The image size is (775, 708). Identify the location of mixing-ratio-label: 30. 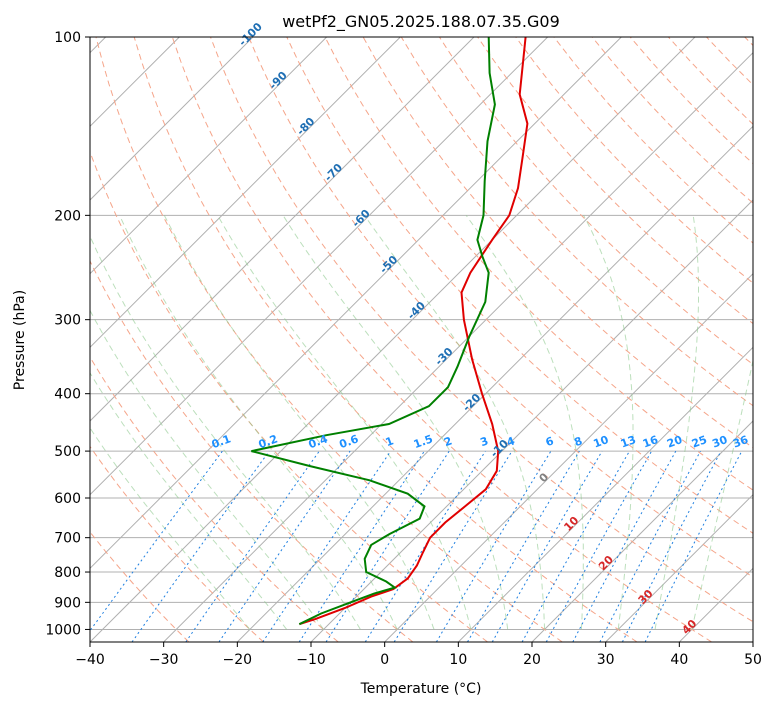
(719, 442).